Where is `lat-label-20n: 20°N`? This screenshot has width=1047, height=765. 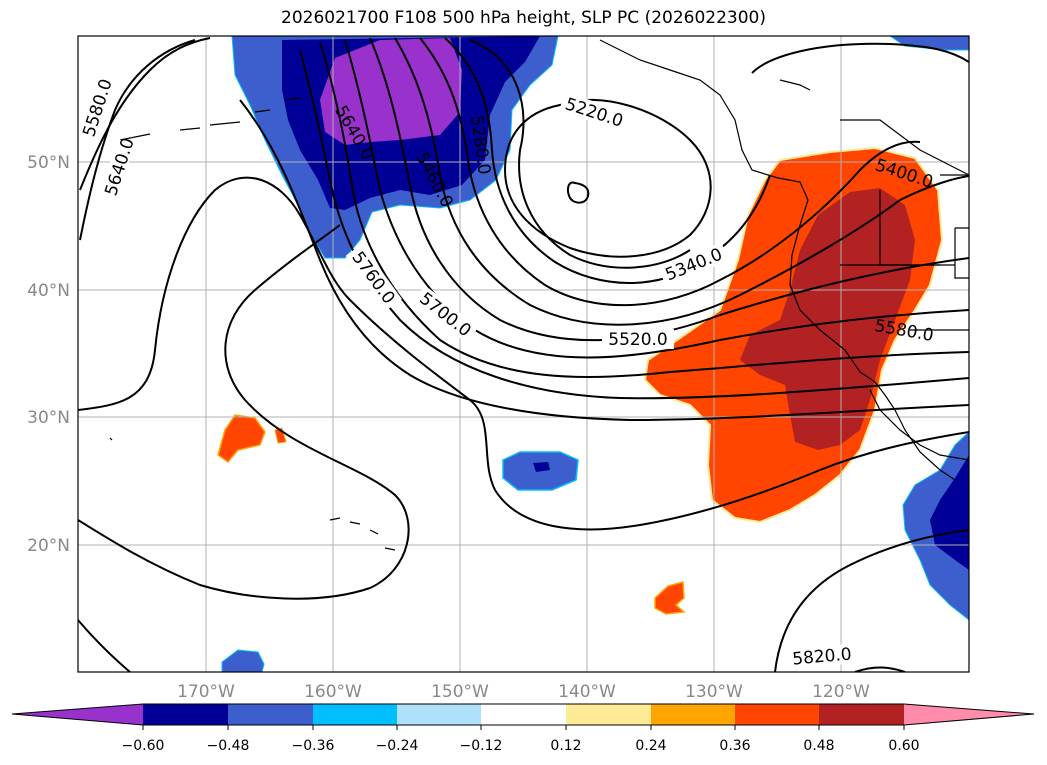
lat-label-20n: 20°N is located at coordinates (48, 546).